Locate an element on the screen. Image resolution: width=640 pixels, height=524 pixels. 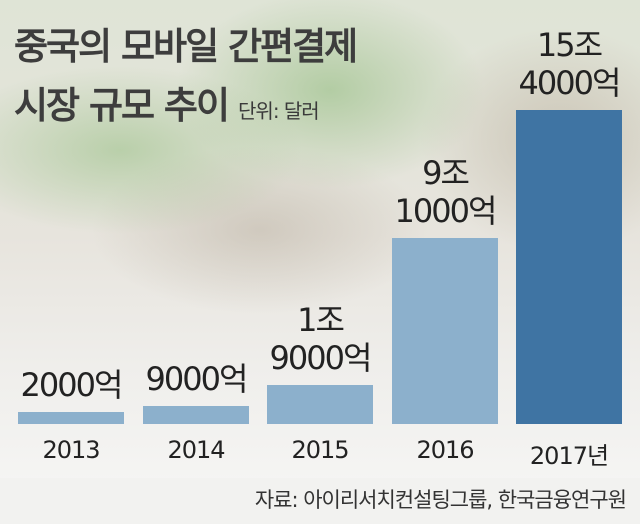
chart-title-line2: 시장 규모 추이 단위: 달러 is located at coordinates (167, 102).